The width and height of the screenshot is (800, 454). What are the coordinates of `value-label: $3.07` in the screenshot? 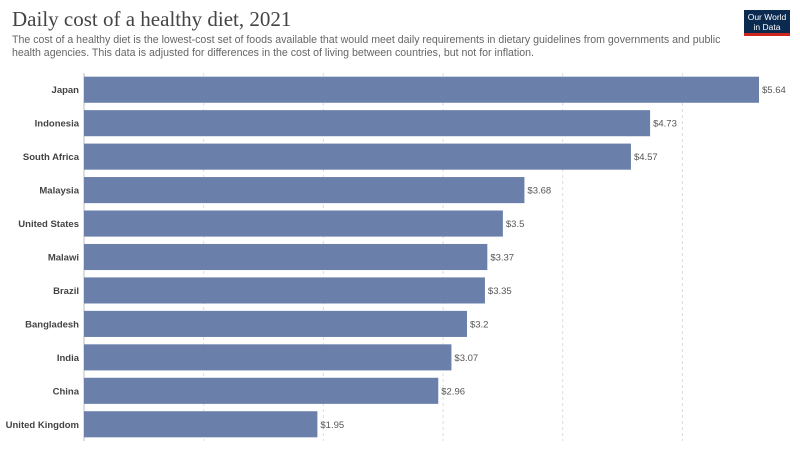 It's located at (466, 358).